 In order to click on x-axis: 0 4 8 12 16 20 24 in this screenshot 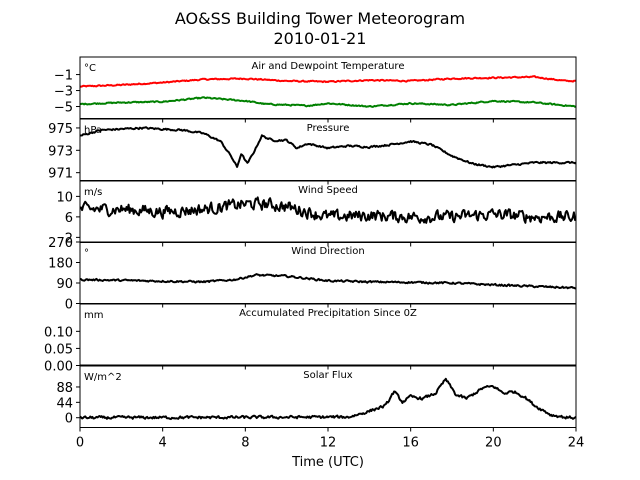, I will do `click(330, 443)`.